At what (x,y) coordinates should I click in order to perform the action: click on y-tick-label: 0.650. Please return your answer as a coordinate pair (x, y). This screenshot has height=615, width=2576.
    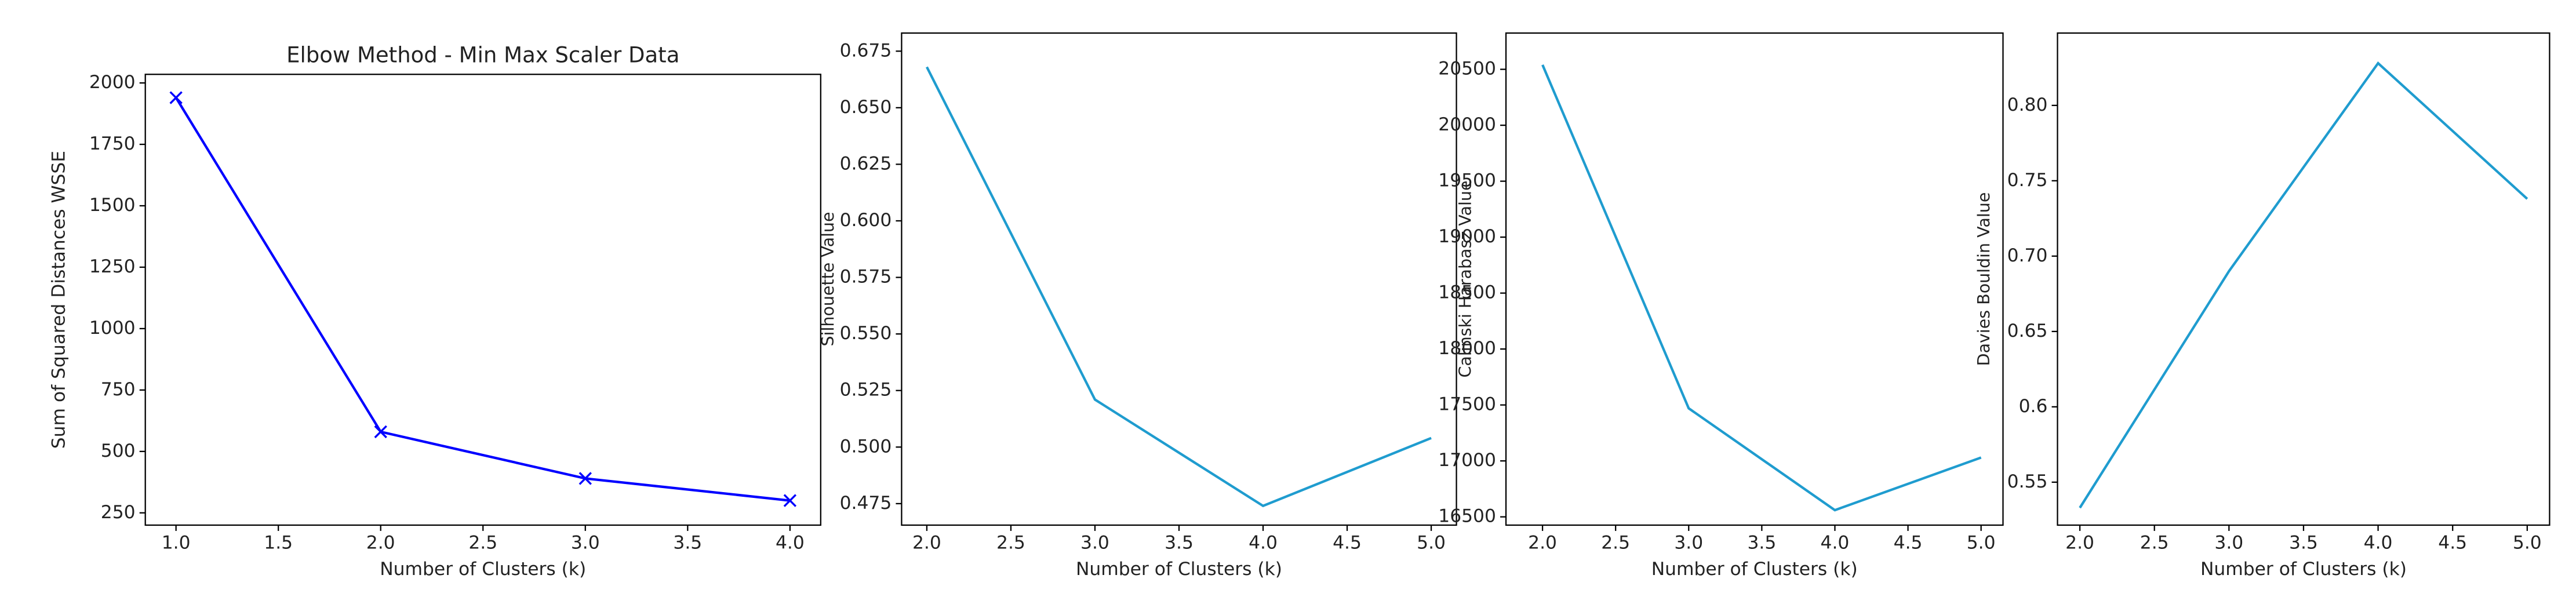
    Looking at the image, I should click on (866, 107).